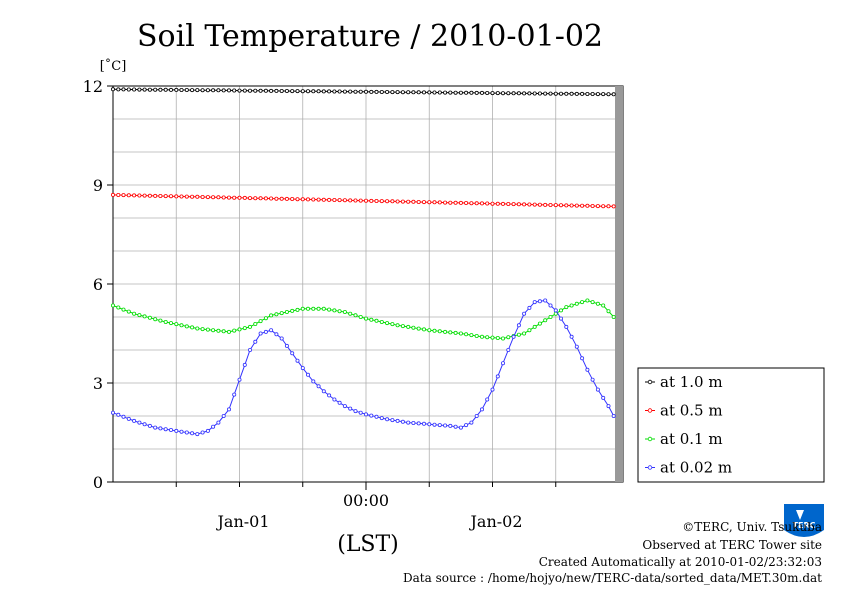  I want to click on legend-entry: at 0.1 m, so click(691, 439).